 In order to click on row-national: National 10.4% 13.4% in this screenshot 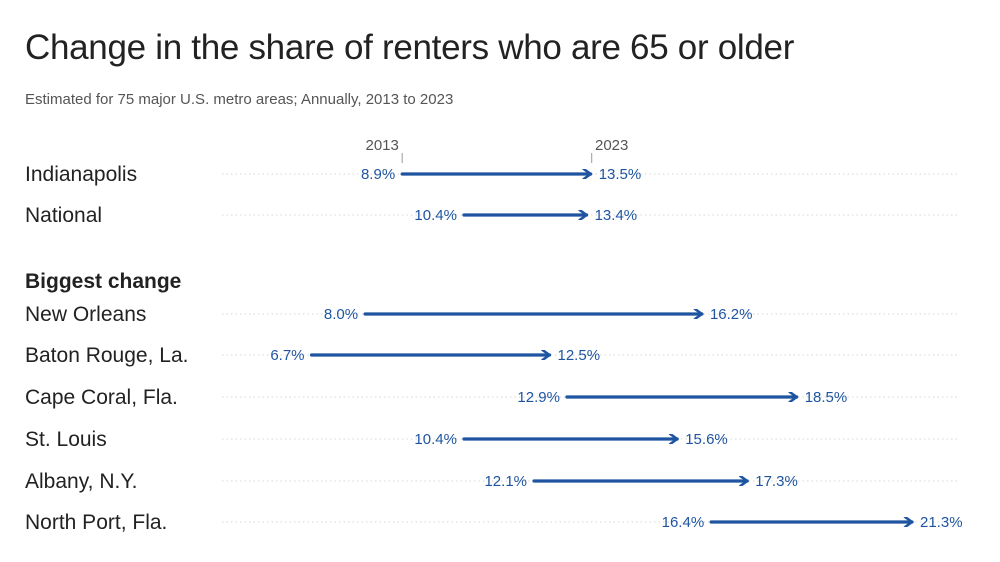, I will do `click(492, 215)`.